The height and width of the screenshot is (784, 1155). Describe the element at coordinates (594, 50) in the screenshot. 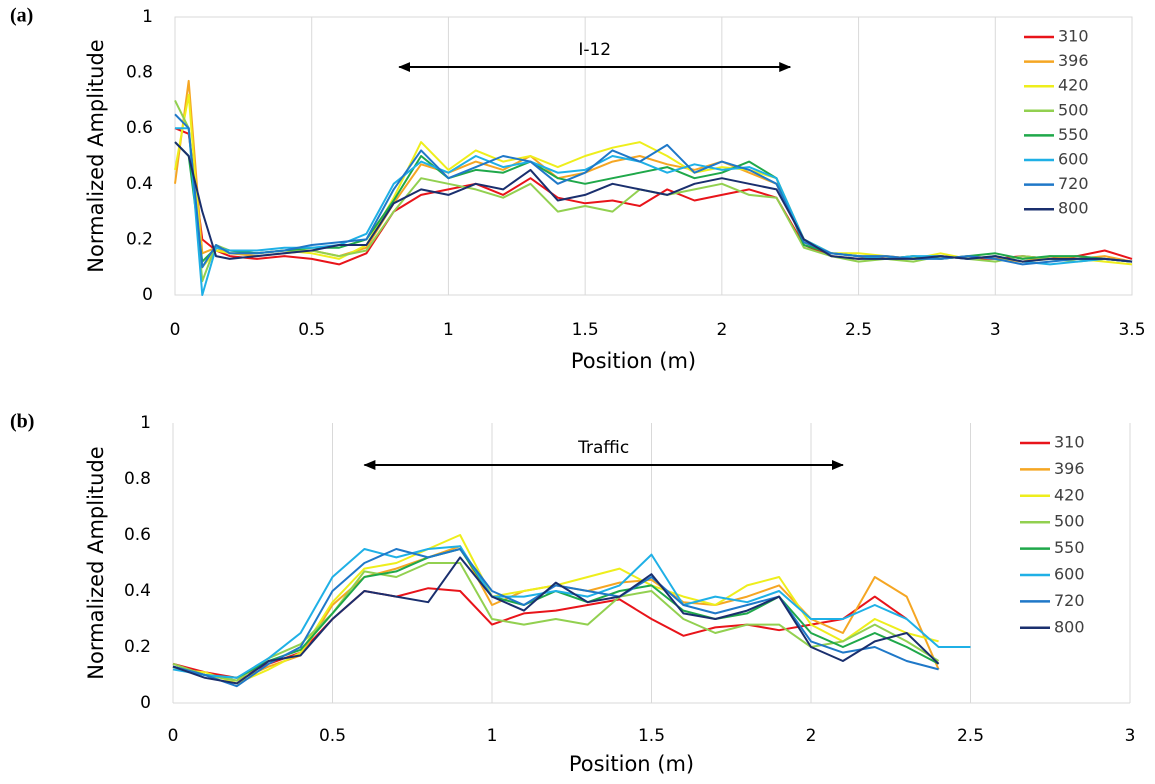

I see `annotation-label: I-12` at that location.